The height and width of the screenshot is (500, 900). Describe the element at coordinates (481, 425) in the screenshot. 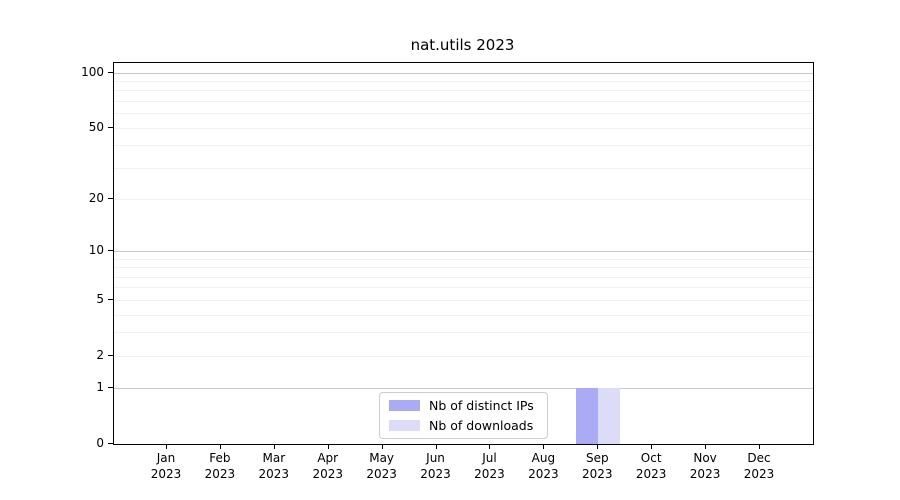

I see `legend-label: Nb of downloads` at that location.